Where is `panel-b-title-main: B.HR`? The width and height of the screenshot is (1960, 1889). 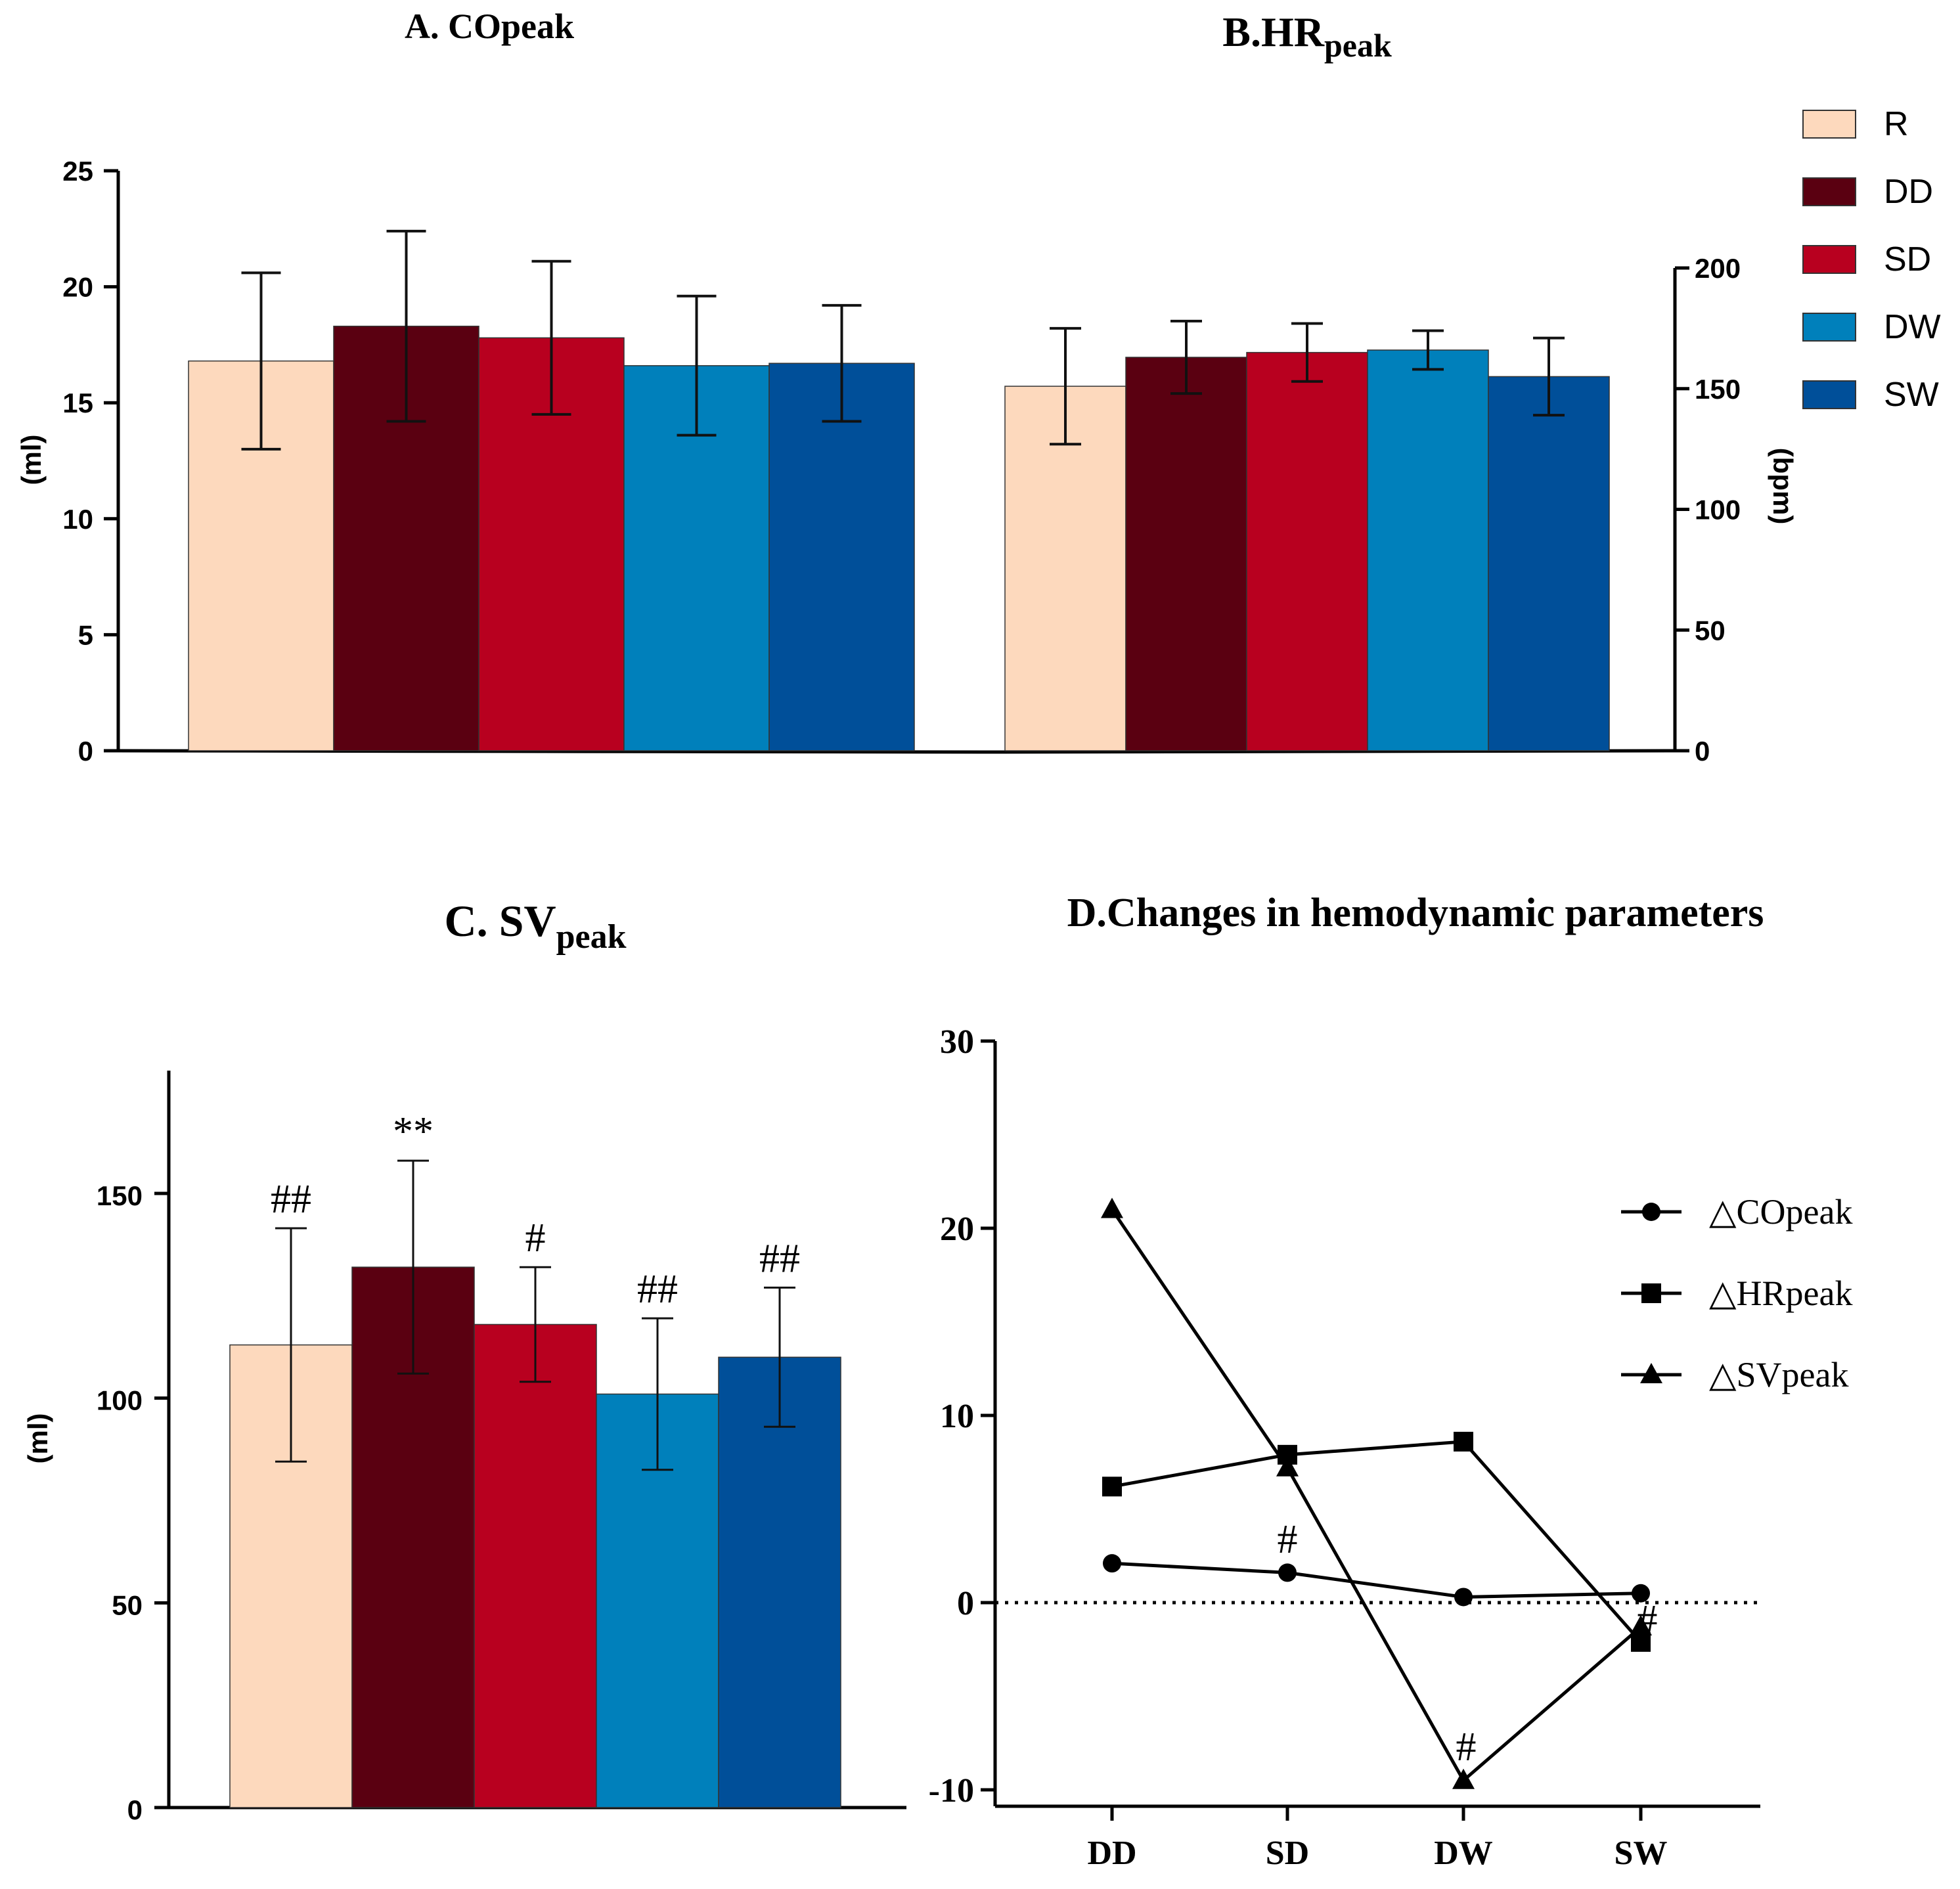 panel-b-title-main: B.HR is located at coordinates (1273, 32).